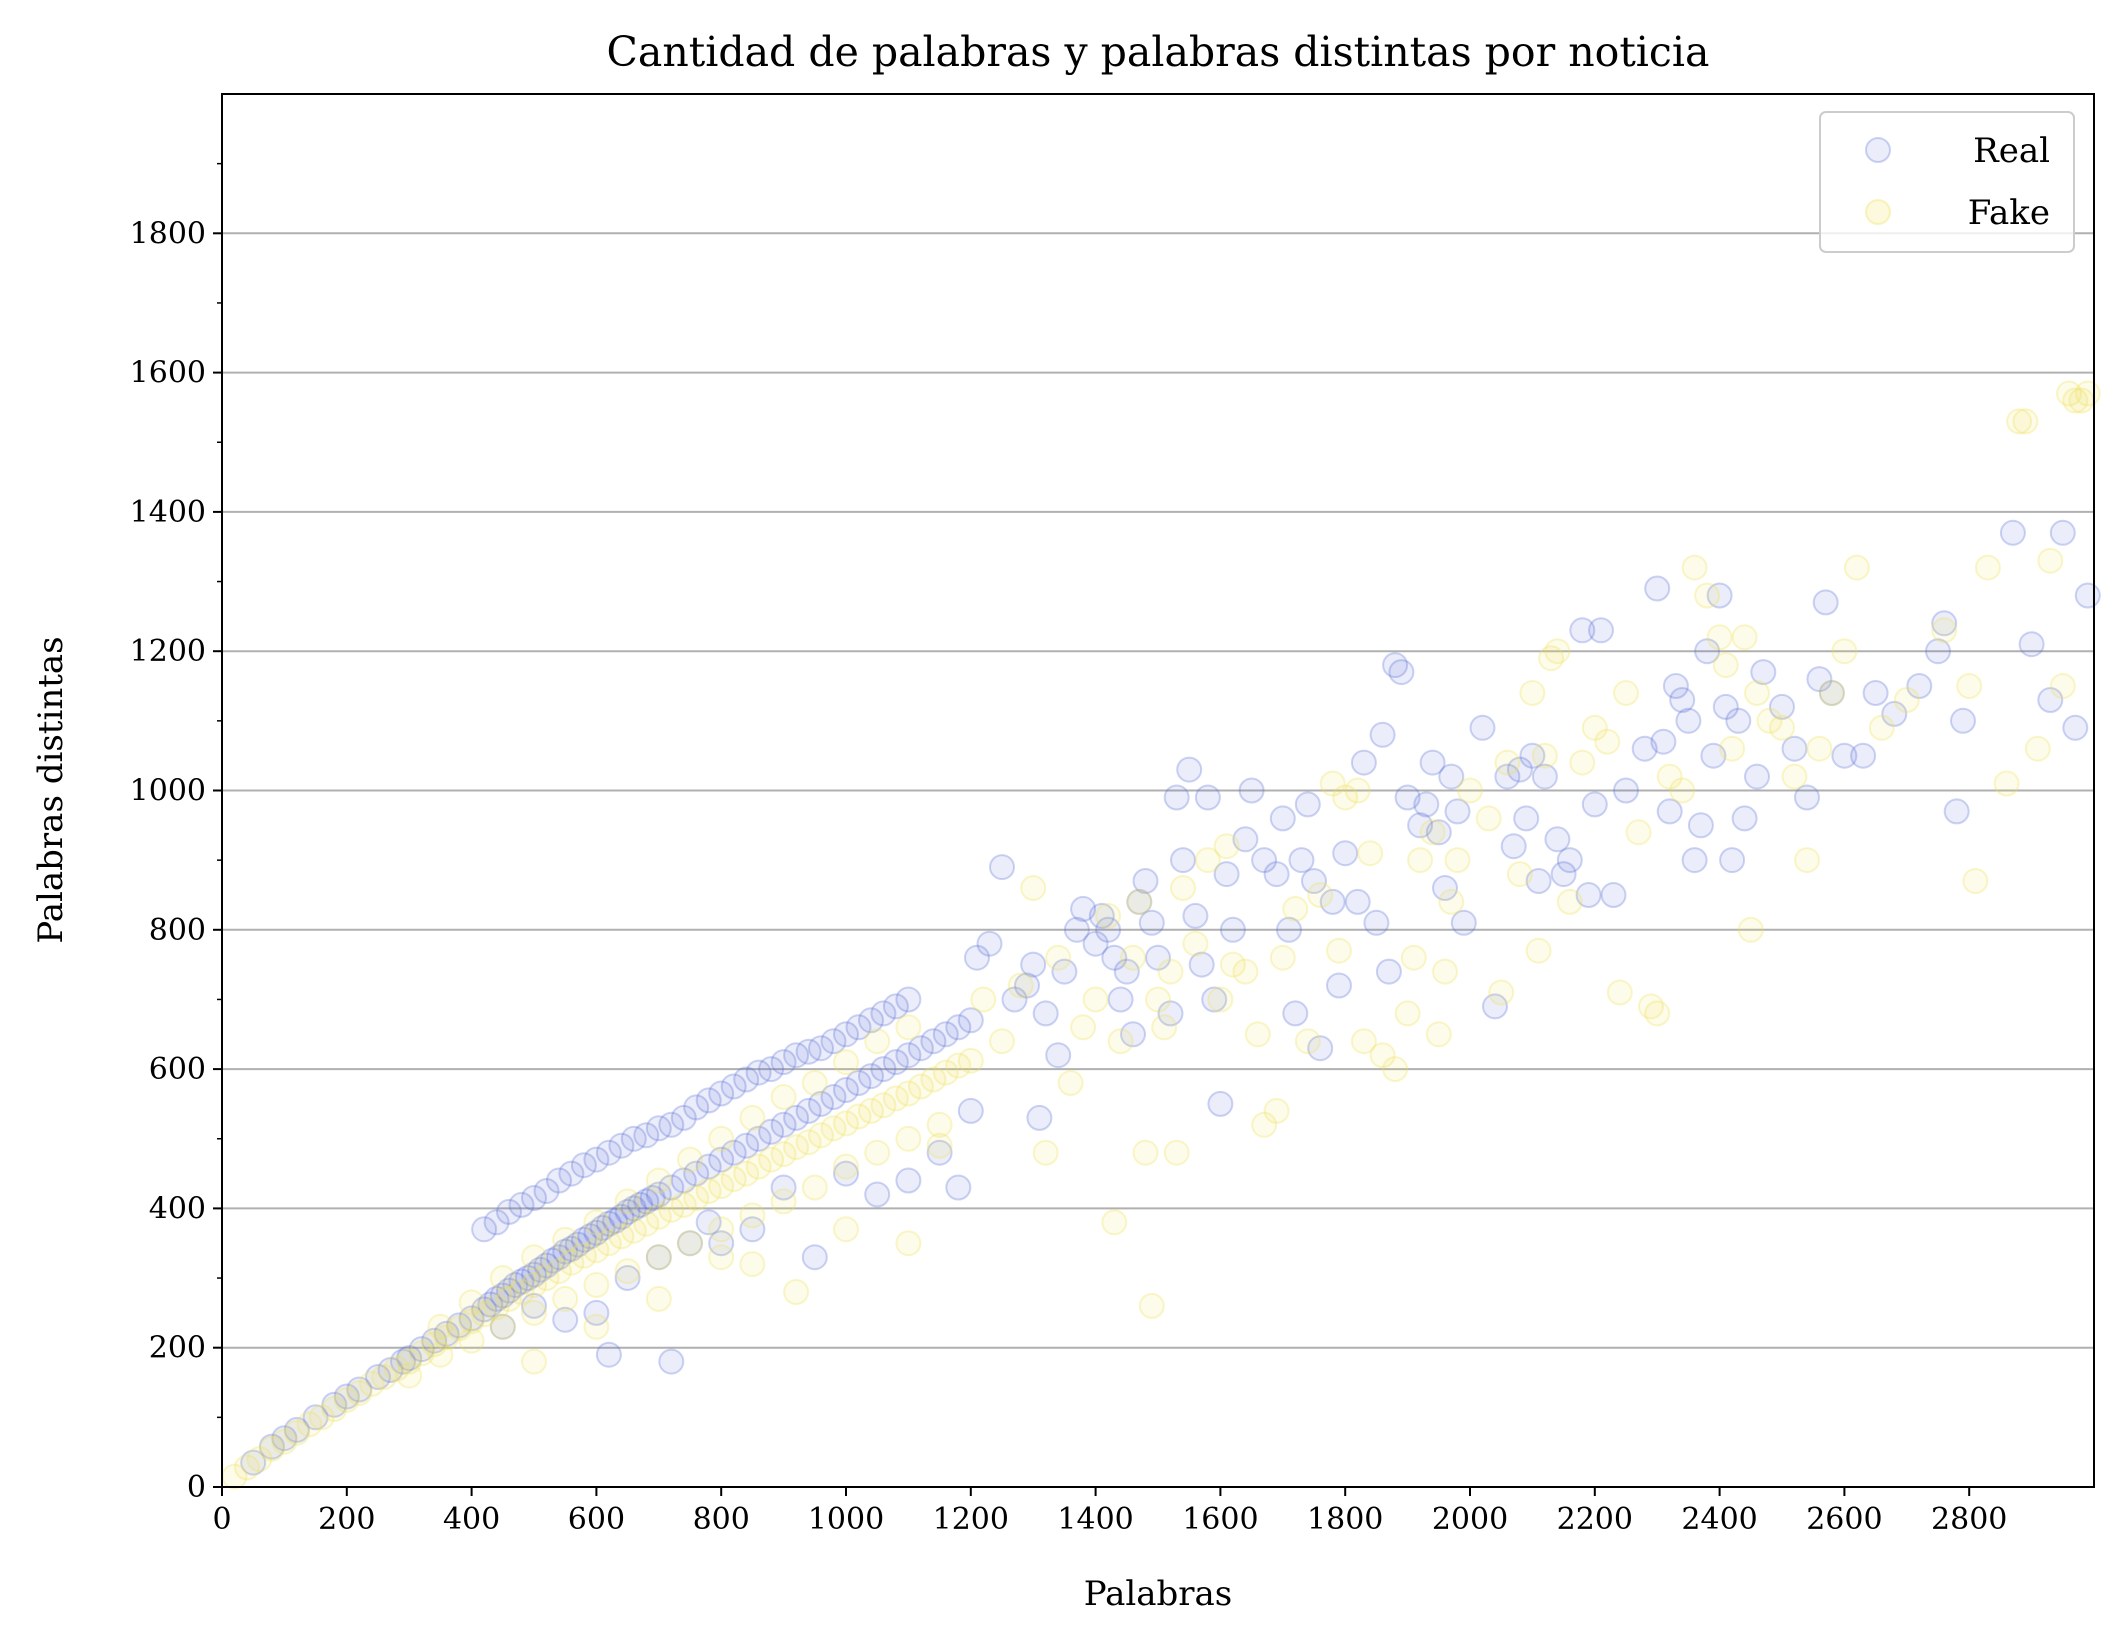 The width and height of the screenshot is (2113, 1639). I want to click on x-tick-label: 2800, so click(1969, 1519).